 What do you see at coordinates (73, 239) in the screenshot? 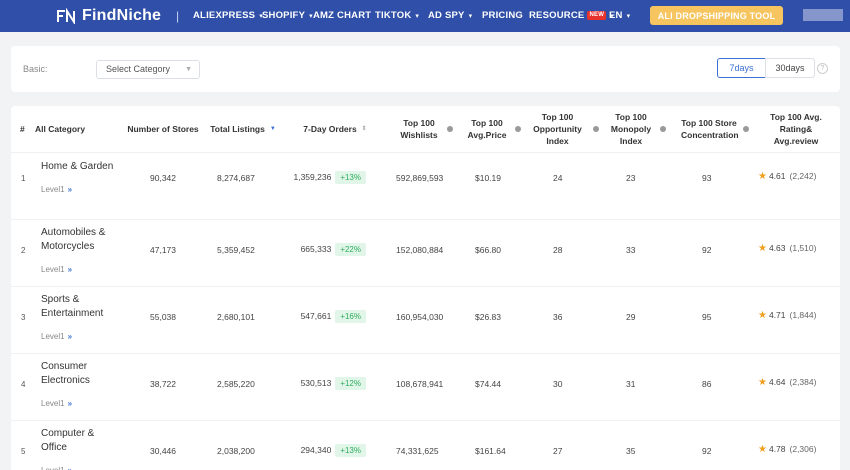
I see `category-name: Automobiles & Motorcycles` at bounding box center [73, 239].